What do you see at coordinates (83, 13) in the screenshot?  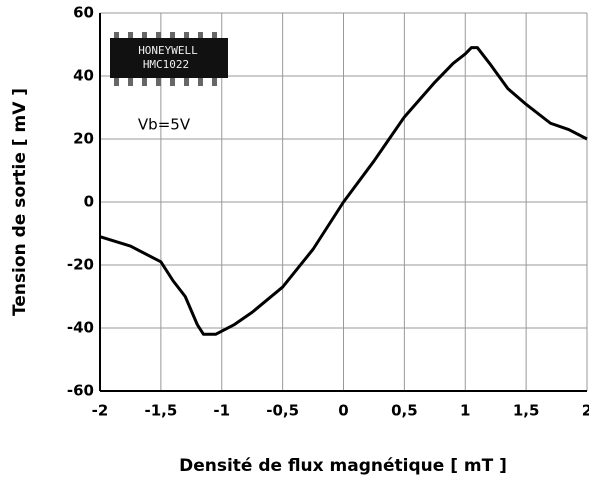 I see `y-tick-label: 60` at bounding box center [83, 13].